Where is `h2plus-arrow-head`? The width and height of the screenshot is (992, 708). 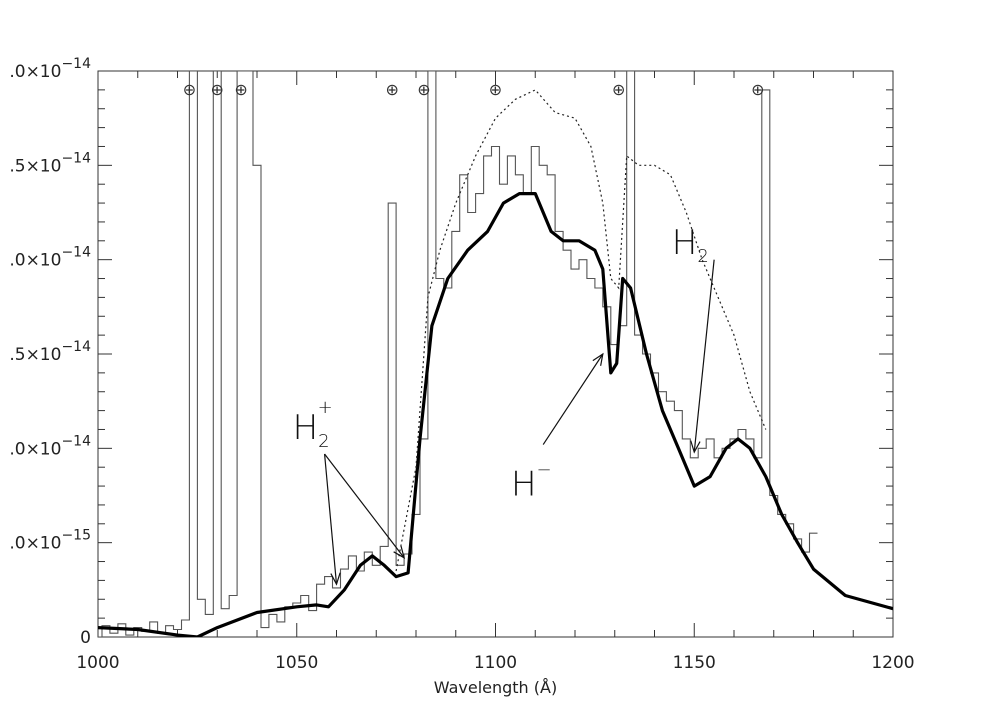
h2plus-arrow-head is located at coordinates (335, 579).